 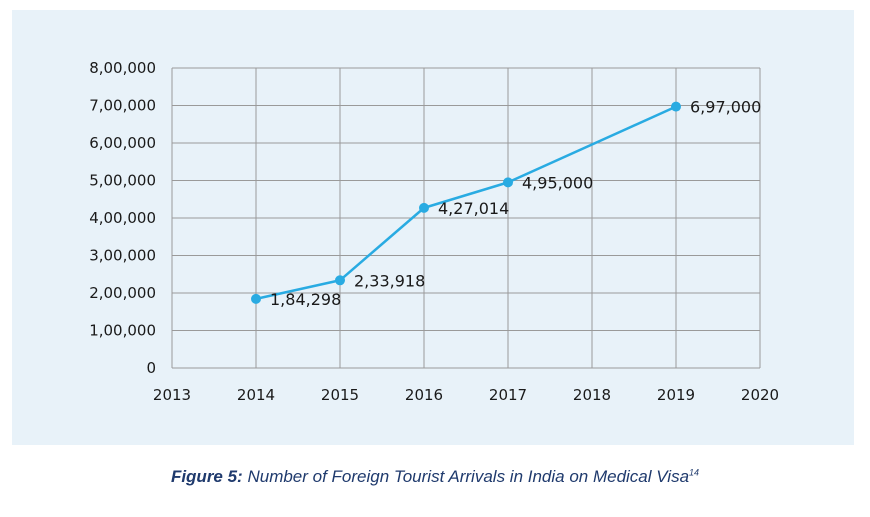 I want to click on y-tick-label: 6,00,000, so click(x=122, y=143).